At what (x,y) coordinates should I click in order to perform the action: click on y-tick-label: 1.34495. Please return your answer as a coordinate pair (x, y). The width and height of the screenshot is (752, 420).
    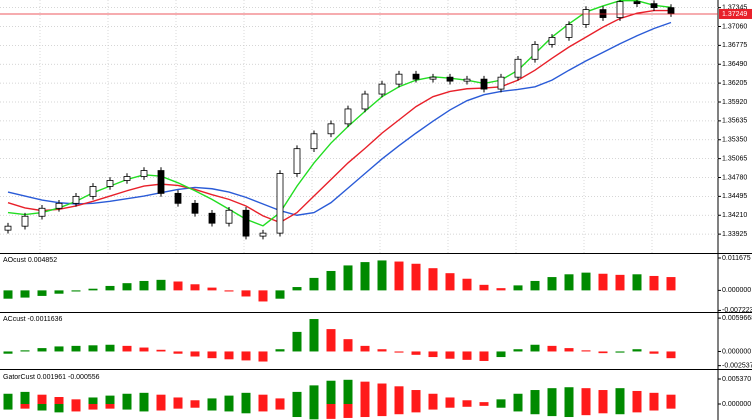
    Looking at the image, I should click on (734, 196).